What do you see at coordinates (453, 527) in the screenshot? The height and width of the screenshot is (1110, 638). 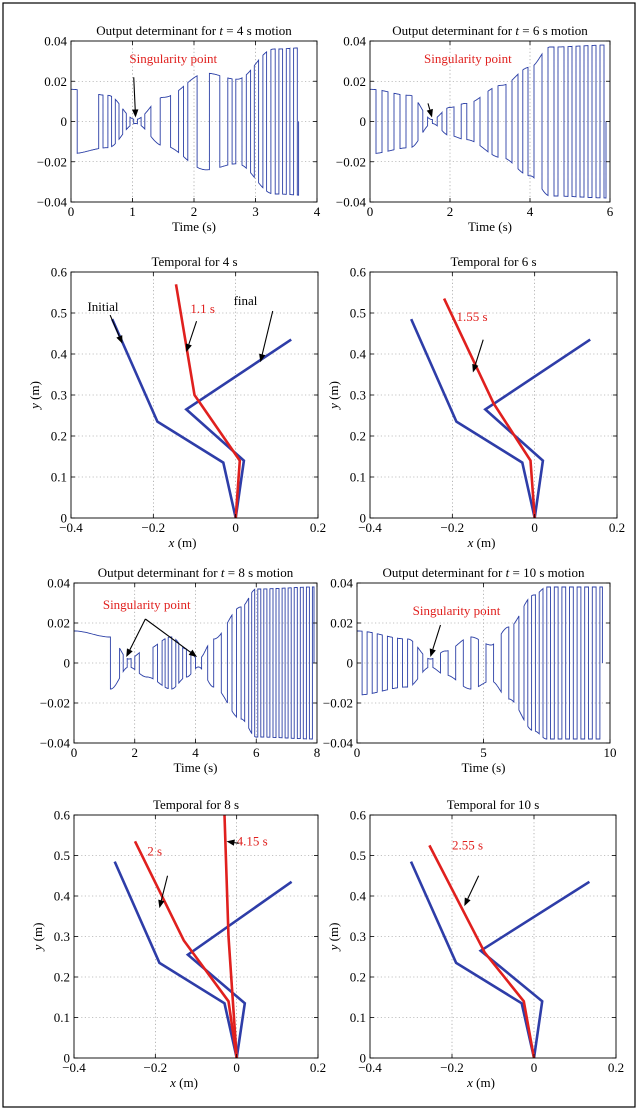 I see `x-tick-label: −0.2` at bounding box center [453, 527].